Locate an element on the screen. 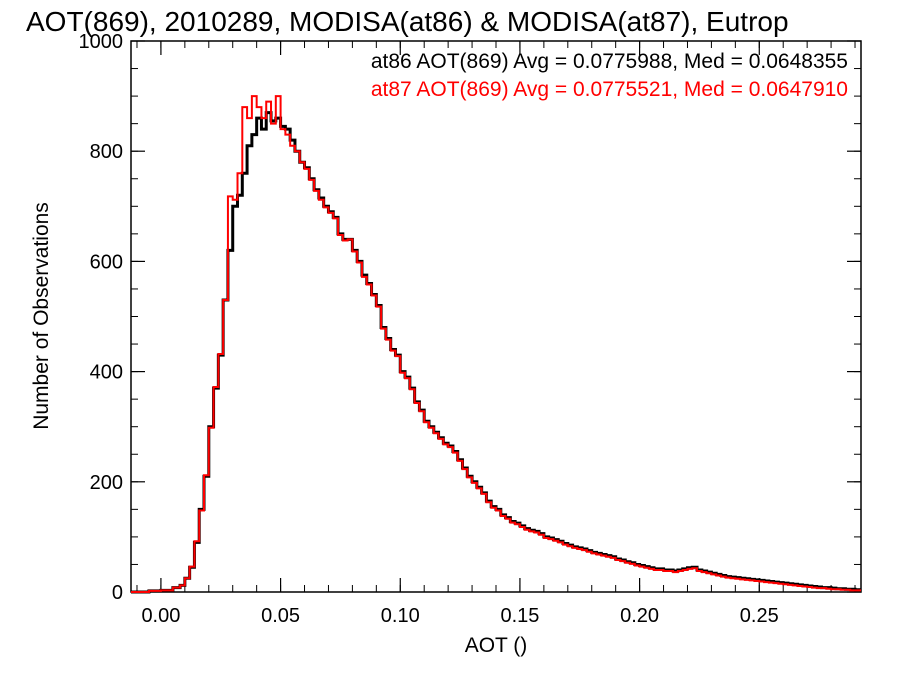 The height and width of the screenshot is (675, 900). x-tick-label: 0.00 is located at coordinates (160, 616).